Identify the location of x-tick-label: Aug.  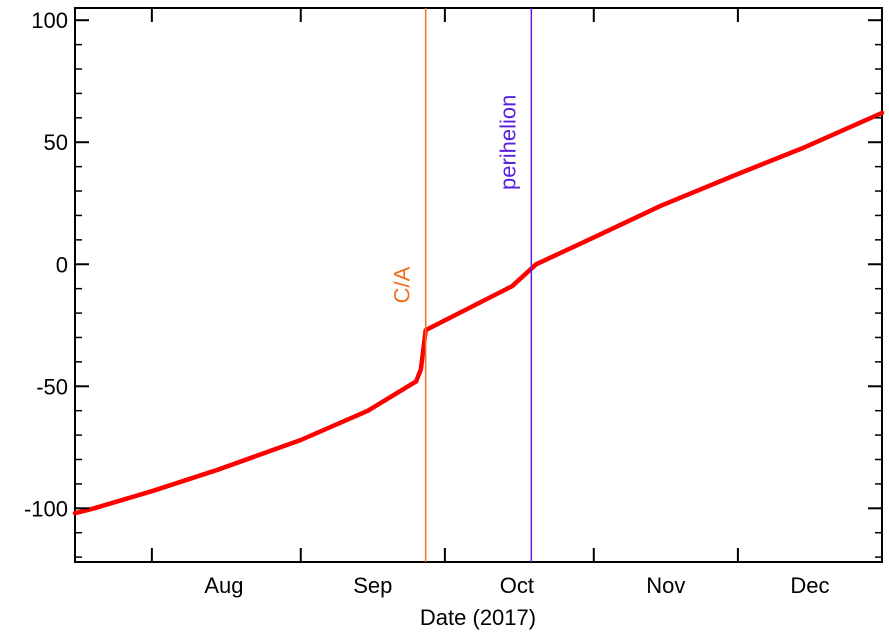
(223, 585).